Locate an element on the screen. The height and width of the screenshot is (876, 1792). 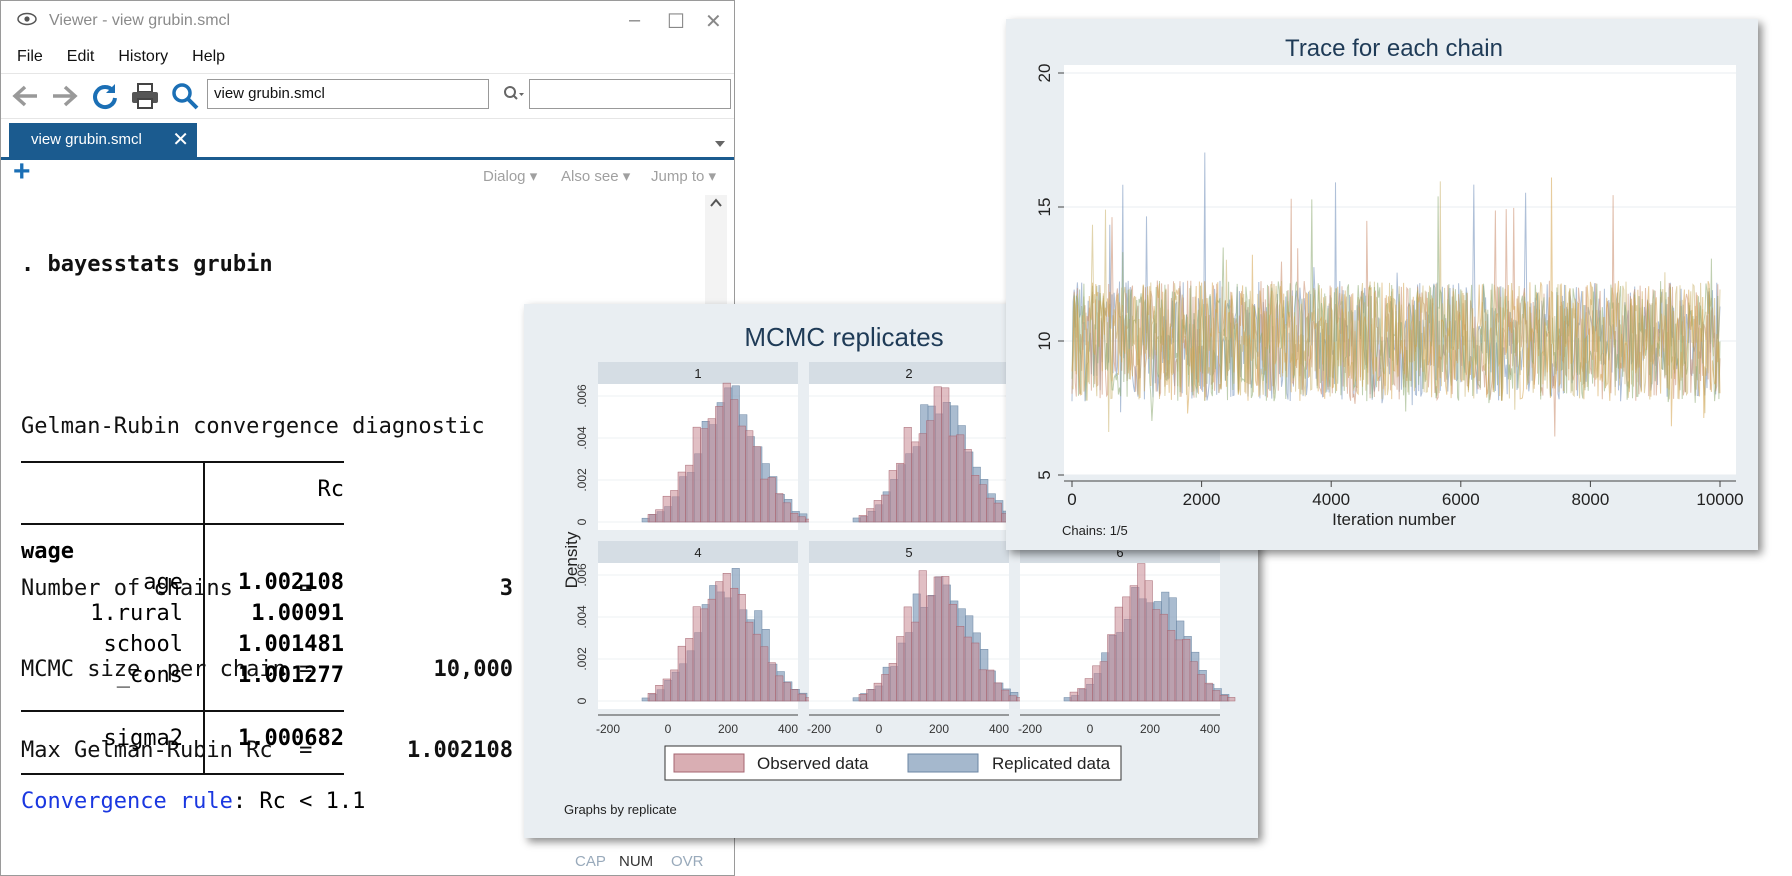
arrow-left-icon is located at coordinates (24, 96).